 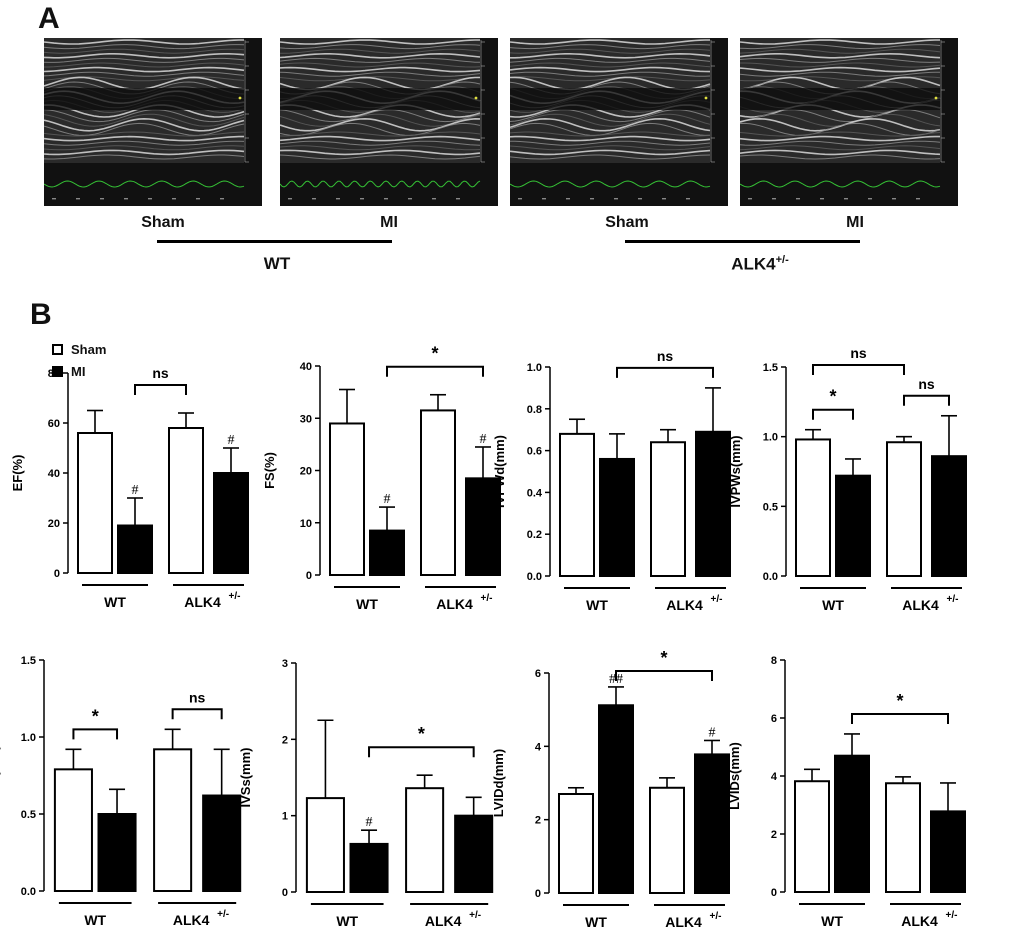 I want to click on echo-label-wt-mi: MI, so click(x=389, y=222).